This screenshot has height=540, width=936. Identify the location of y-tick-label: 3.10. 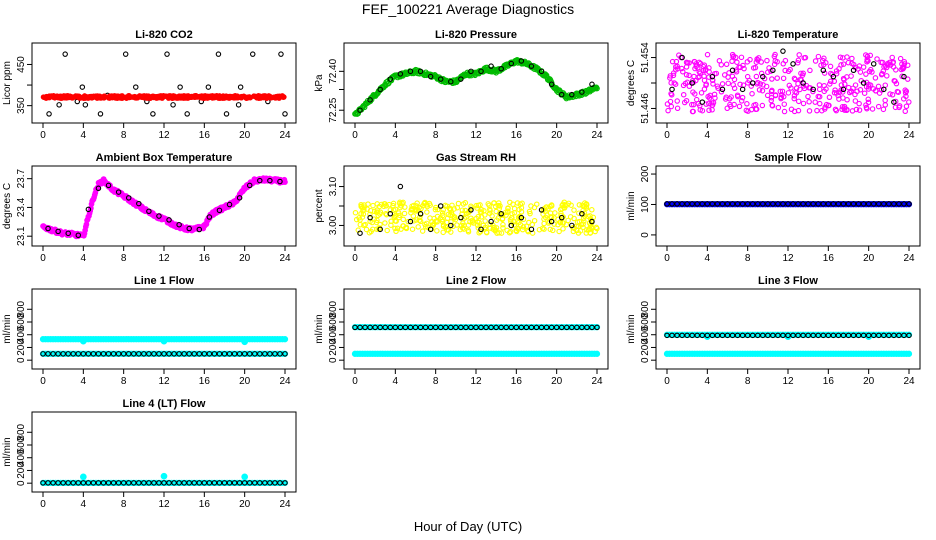
(333, 186).